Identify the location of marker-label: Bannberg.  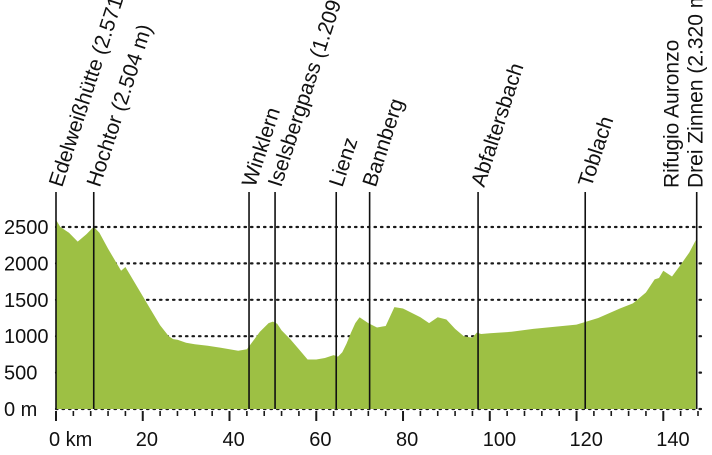
(384, 143).